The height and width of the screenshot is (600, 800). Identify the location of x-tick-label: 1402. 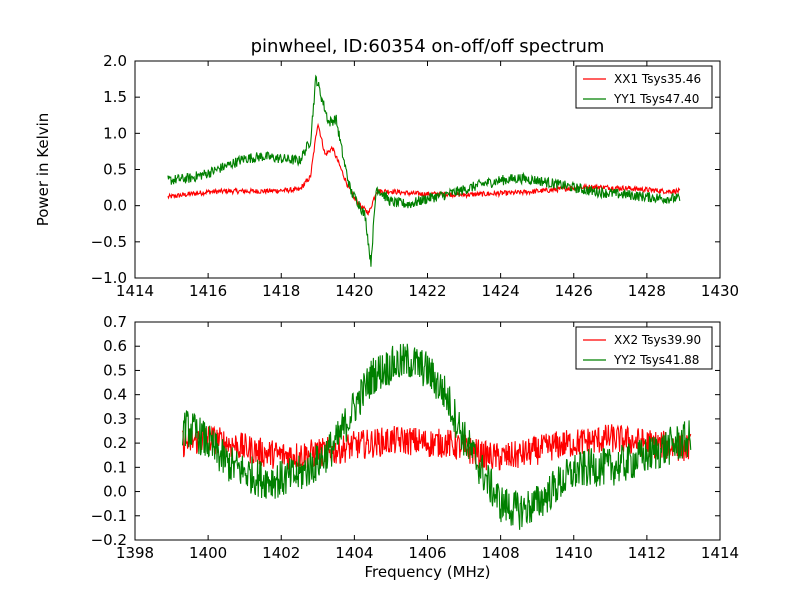
(281, 553).